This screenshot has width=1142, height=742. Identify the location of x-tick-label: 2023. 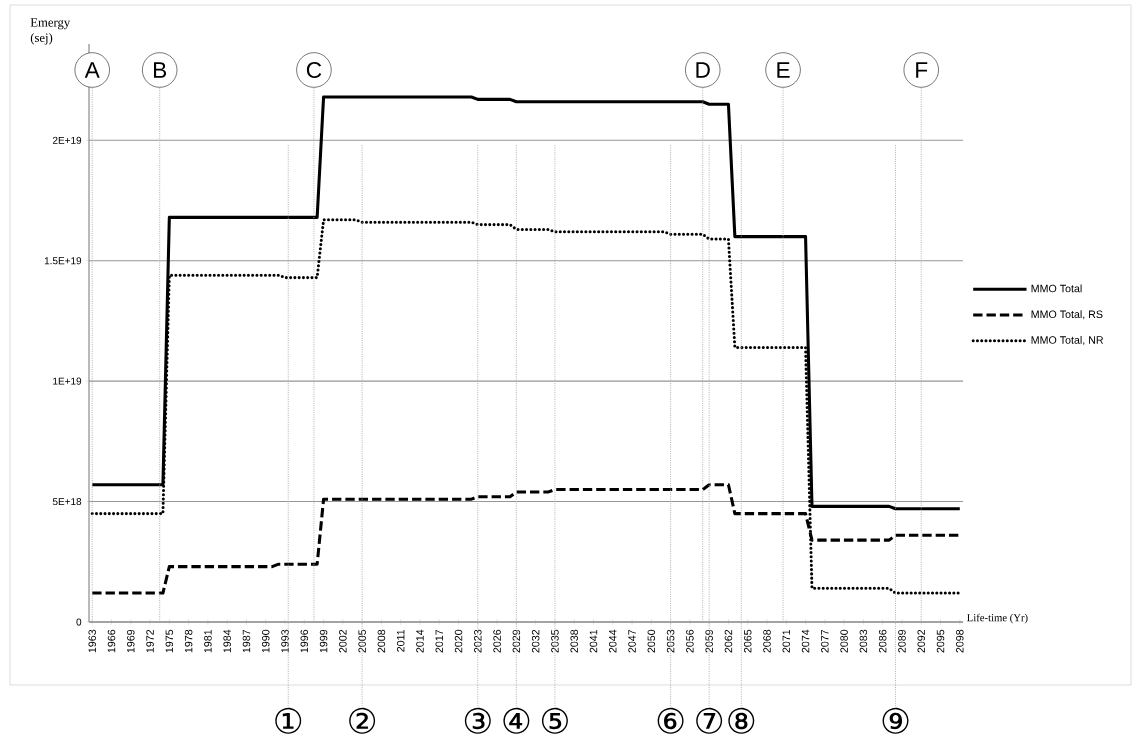
(478, 641).